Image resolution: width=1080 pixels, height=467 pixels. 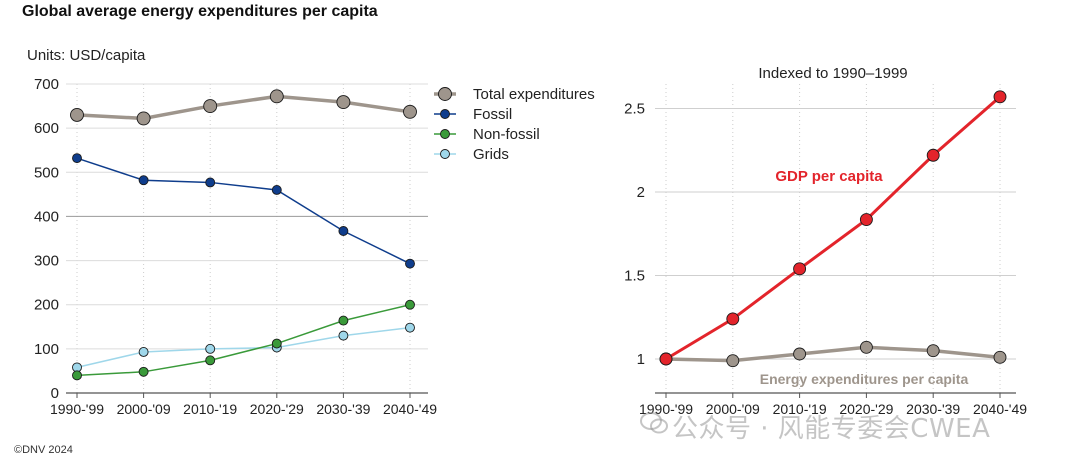 What do you see at coordinates (46, 84) in the screenshot?
I see `left-y-tick-label: 700` at bounding box center [46, 84].